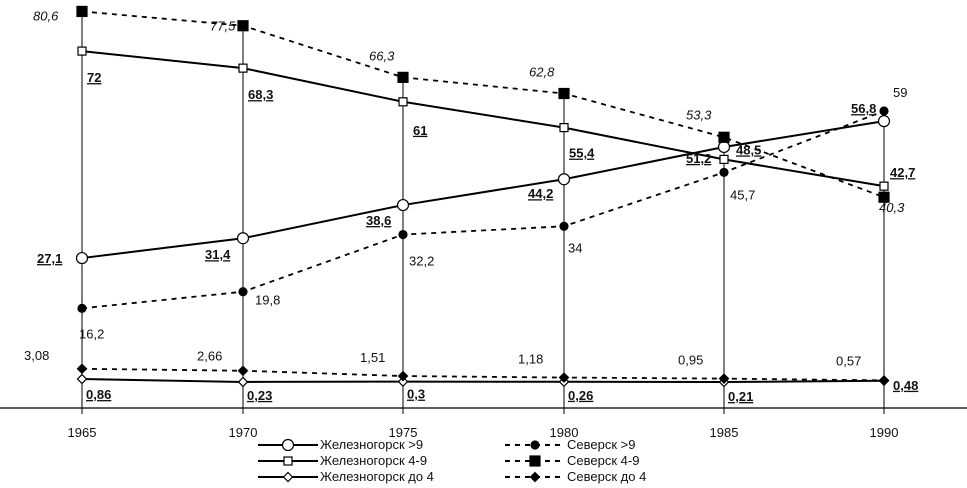  Describe the element at coordinates (863, 108) in the screenshot. I see `data-label-s0-1990: 56,8` at that location.